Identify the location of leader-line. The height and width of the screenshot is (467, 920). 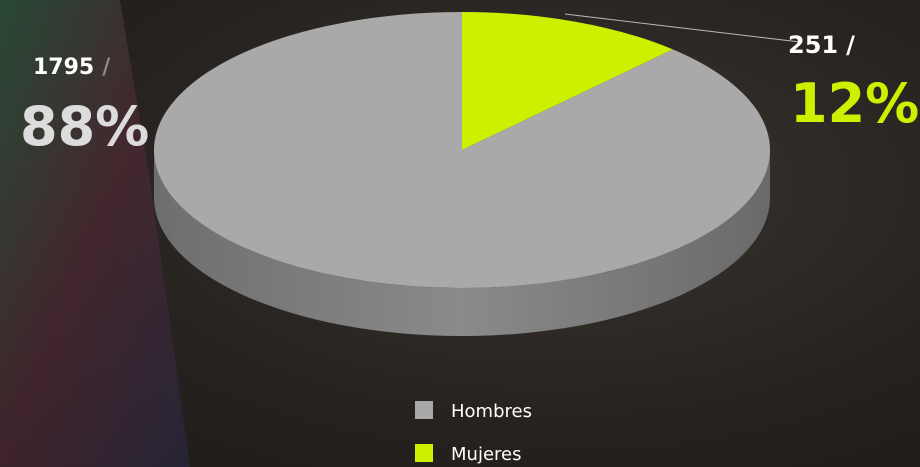
(682, 28).